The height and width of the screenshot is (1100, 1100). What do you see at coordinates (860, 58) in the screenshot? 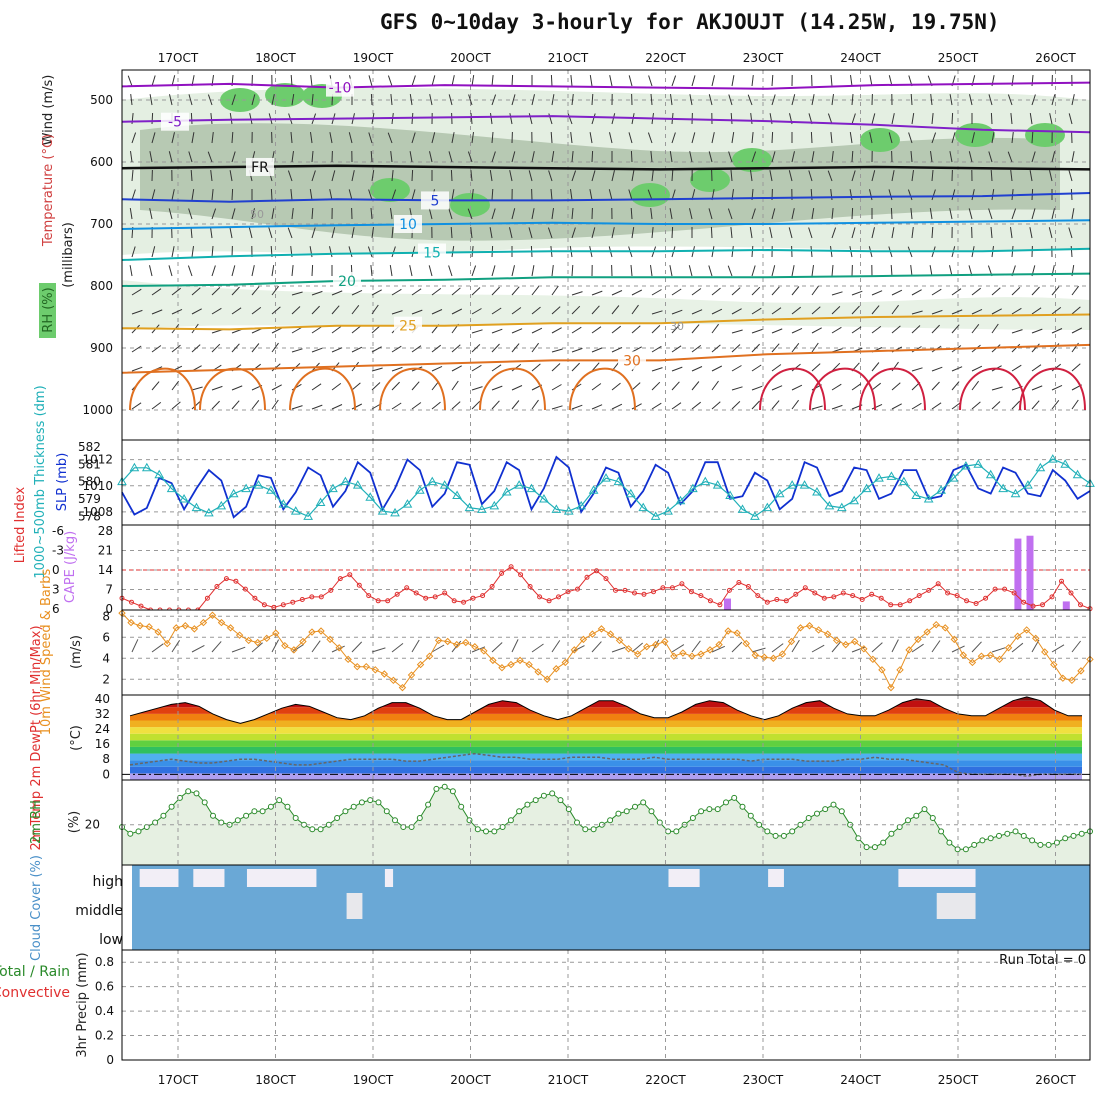
I see `time-label-top: 24OCT` at bounding box center [860, 58].